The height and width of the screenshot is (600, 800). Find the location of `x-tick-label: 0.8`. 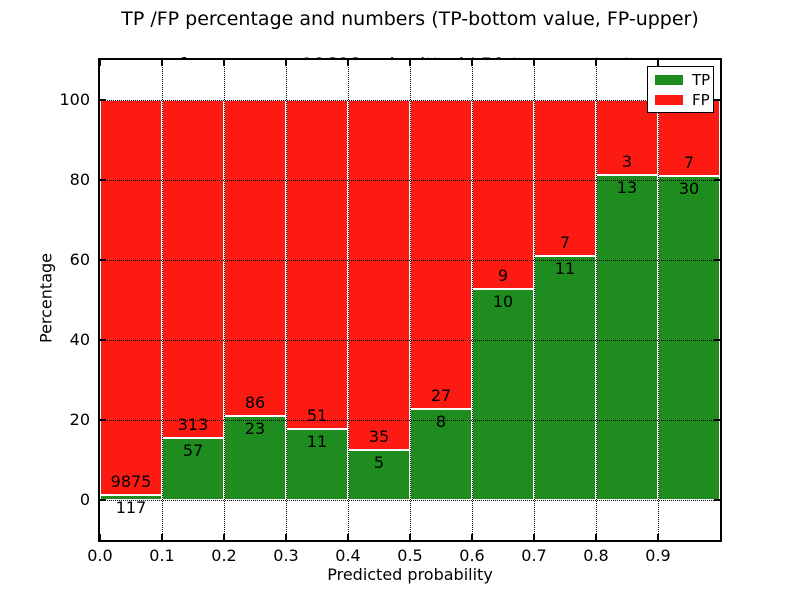

x-tick-label: 0.8 is located at coordinates (596, 555).